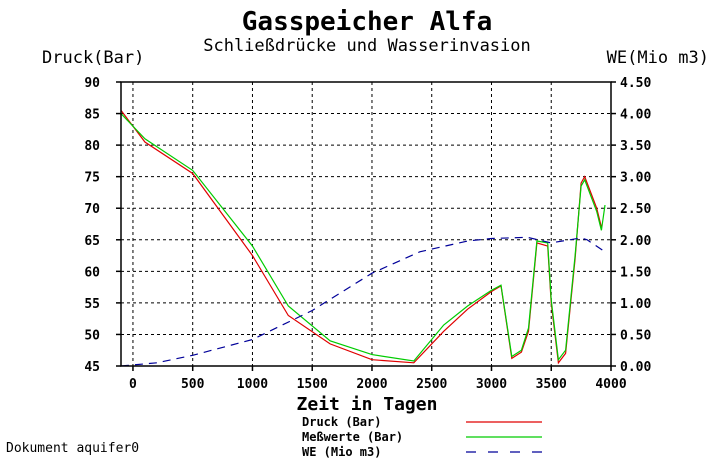 The height and width of the screenshot is (463, 714). I want to click on x-tick-label: 3500, so click(551, 384).